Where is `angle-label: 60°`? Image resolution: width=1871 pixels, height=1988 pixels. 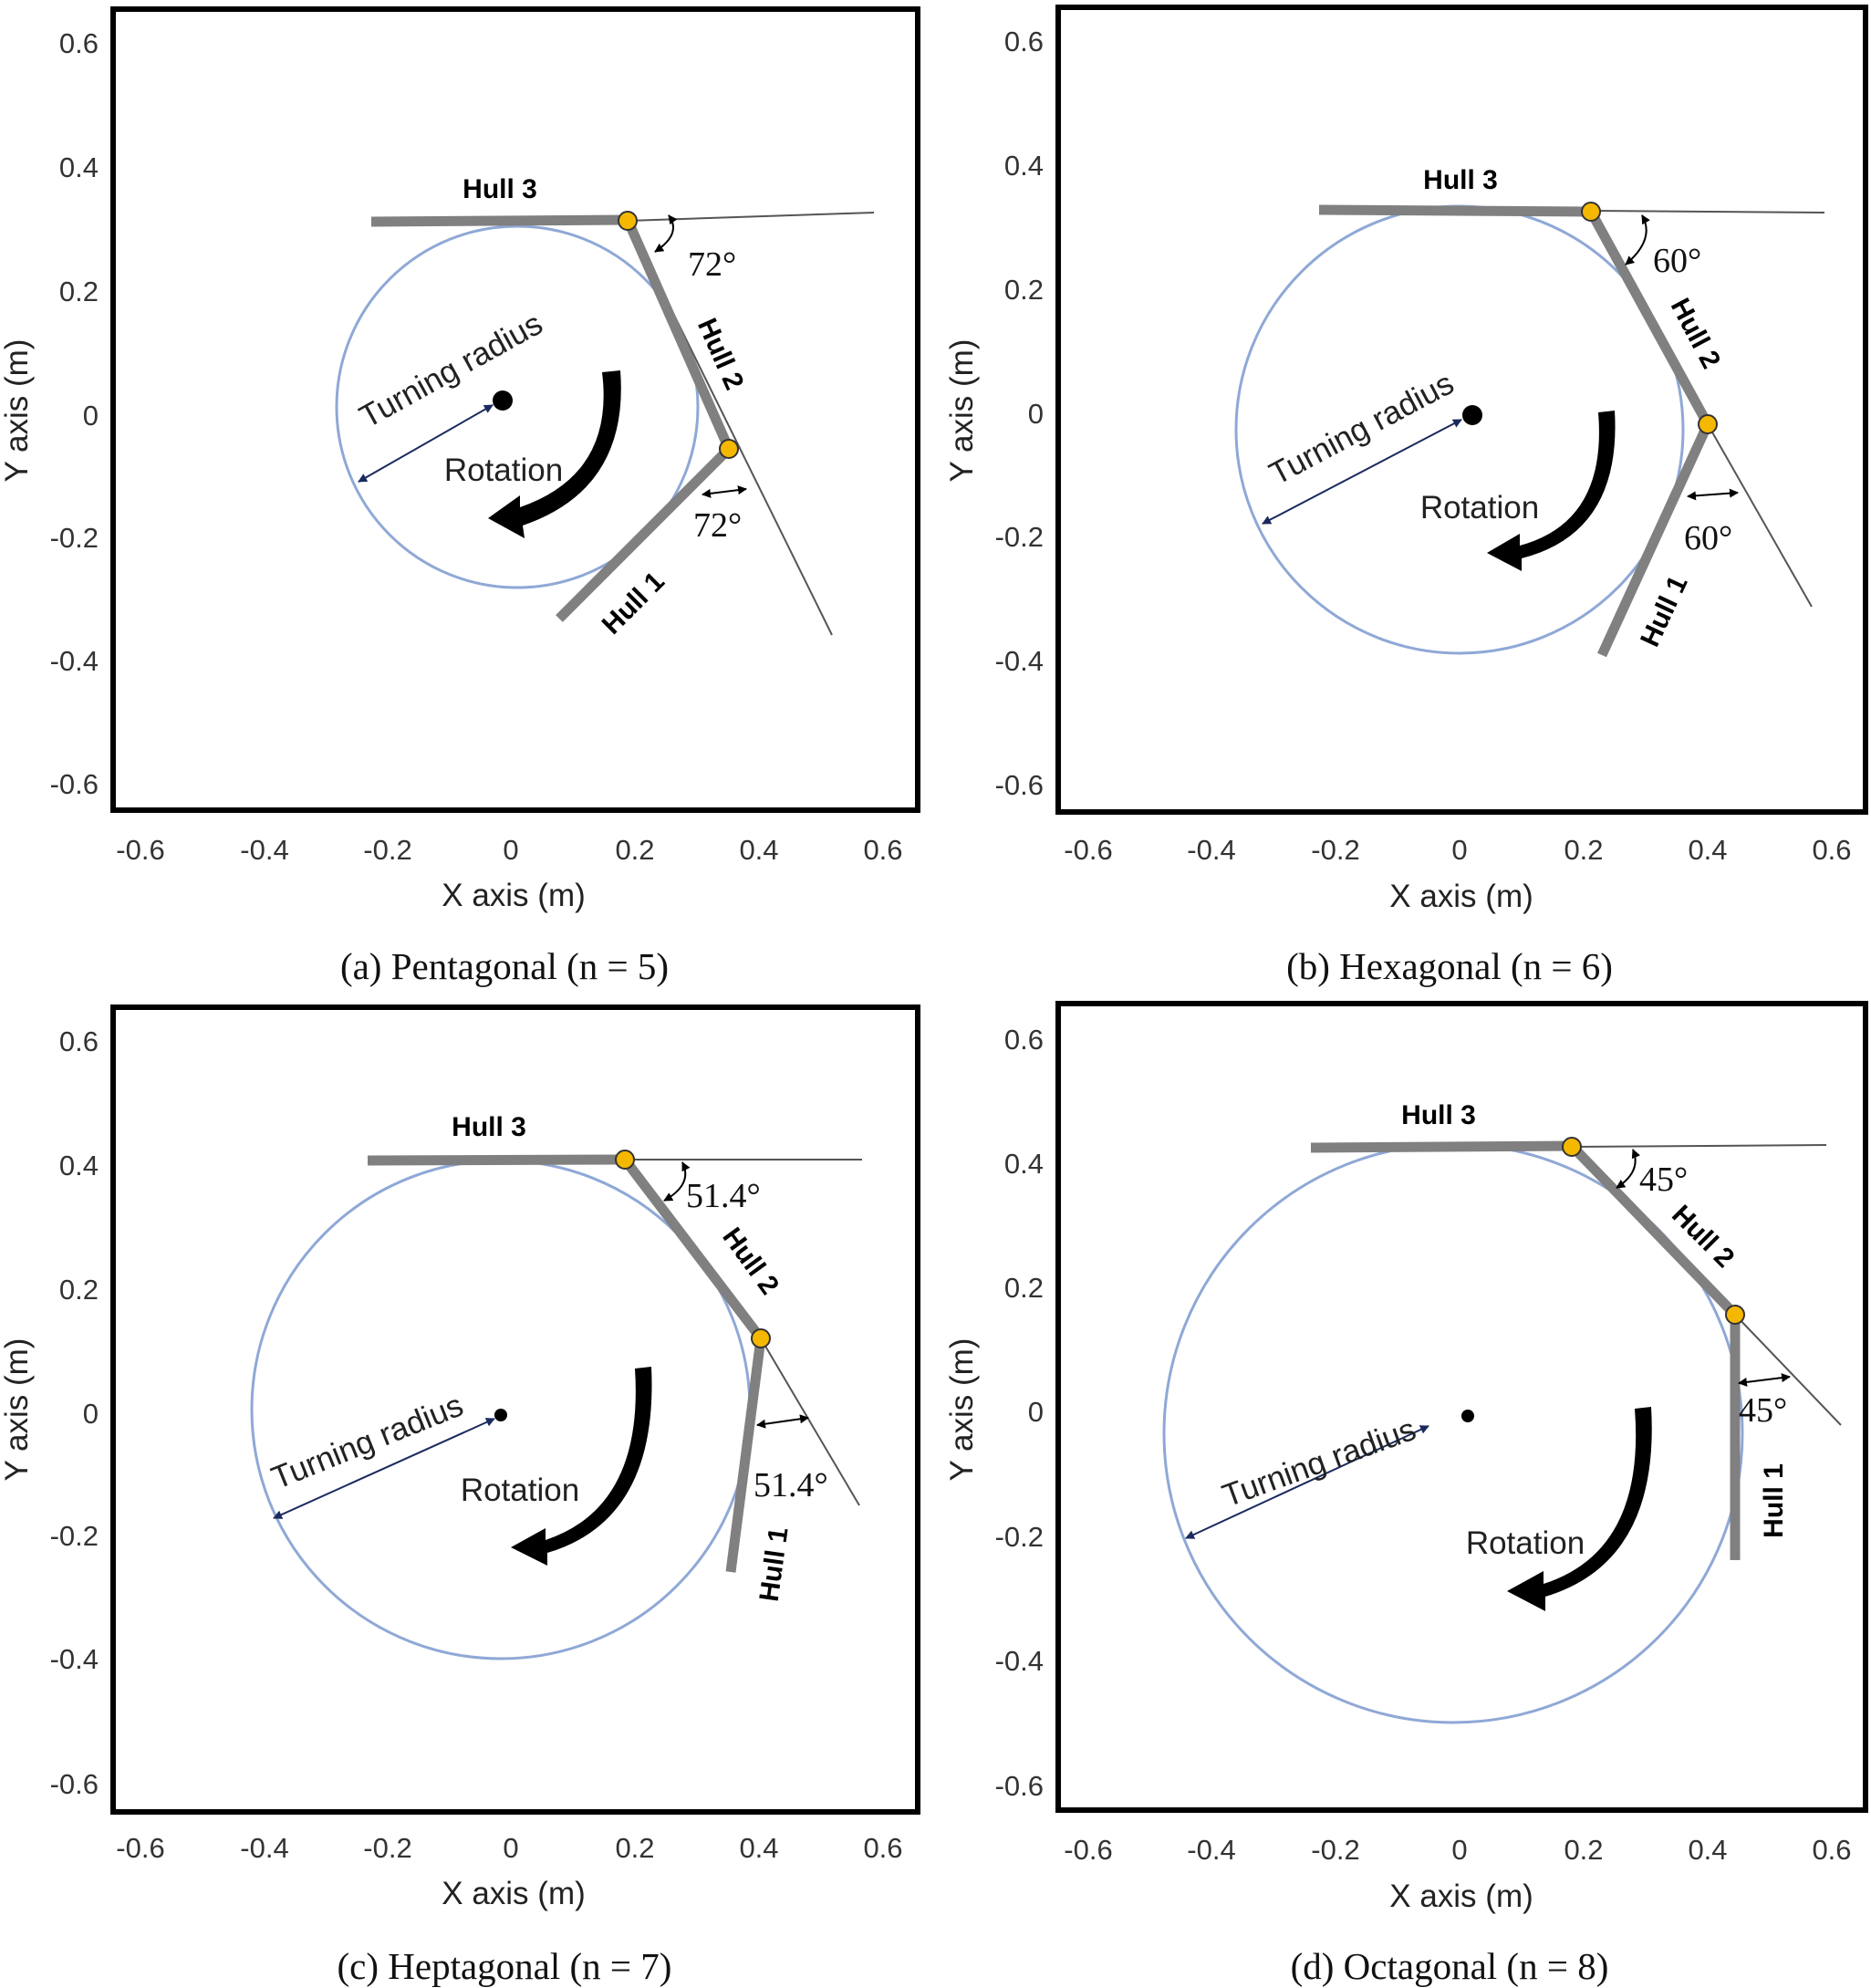
angle-label: 60° is located at coordinates (1677, 261).